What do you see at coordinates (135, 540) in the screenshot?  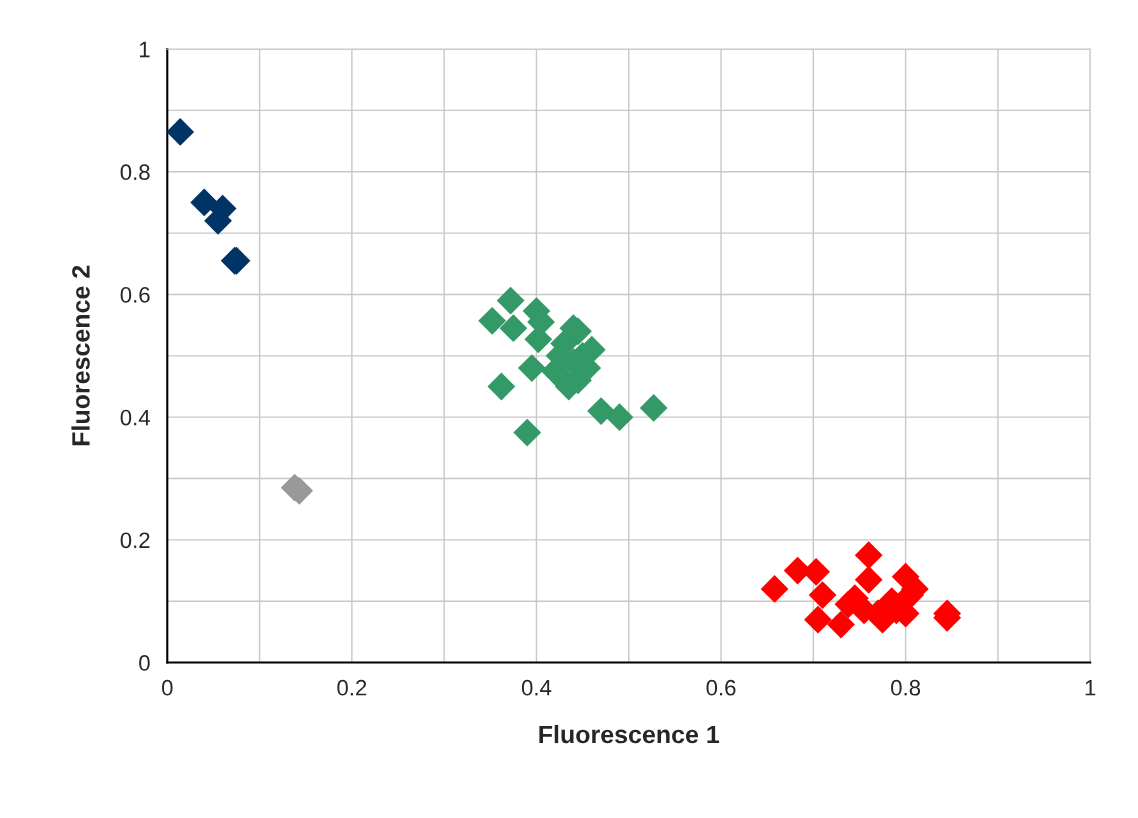 I see `y-tick-label: 0.2` at bounding box center [135, 540].